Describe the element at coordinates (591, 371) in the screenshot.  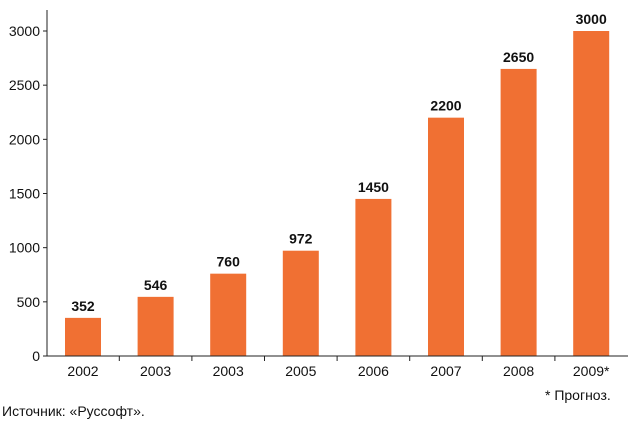
I see `x-tick-label: 2009*` at that location.